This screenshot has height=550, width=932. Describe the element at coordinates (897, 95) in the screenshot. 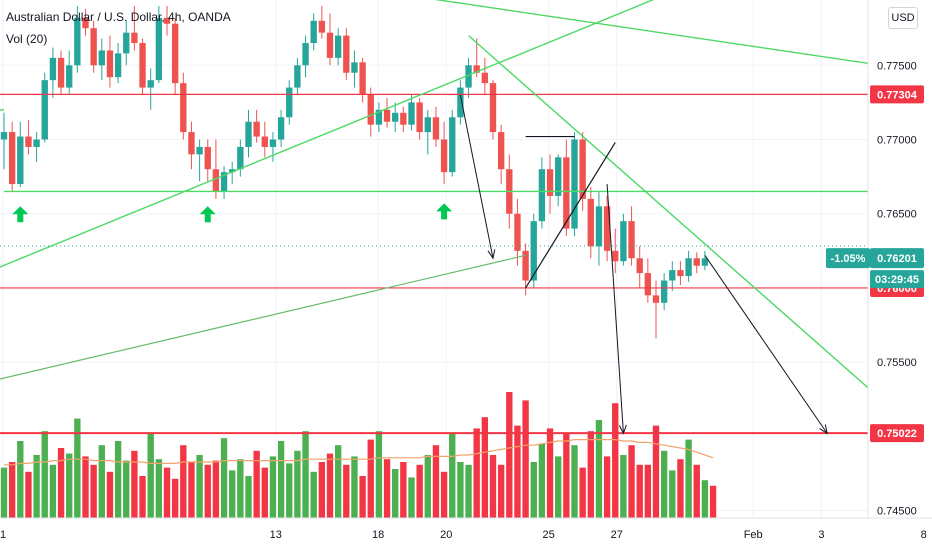

I see `level-price-tag-label: 0.77304` at that location.